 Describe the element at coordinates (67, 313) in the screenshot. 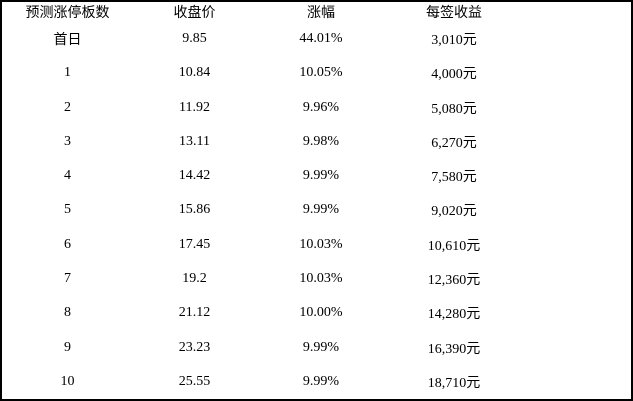

I see `cell-predicted-boards: 8` at that location.